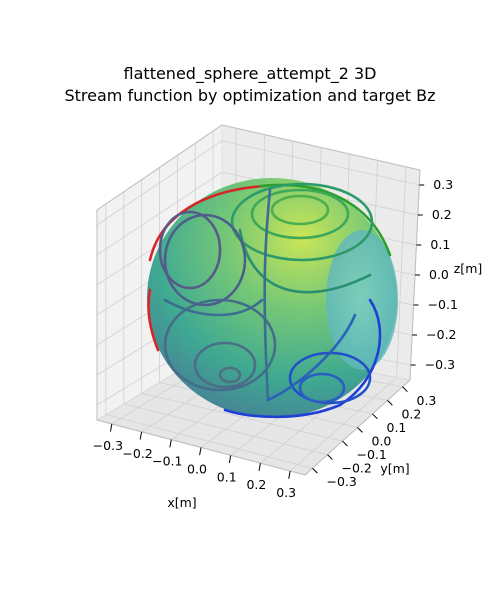  What do you see at coordinates (167, 461) in the screenshot?
I see `x-axis-tick-label: −0.1` at bounding box center [167, 461].